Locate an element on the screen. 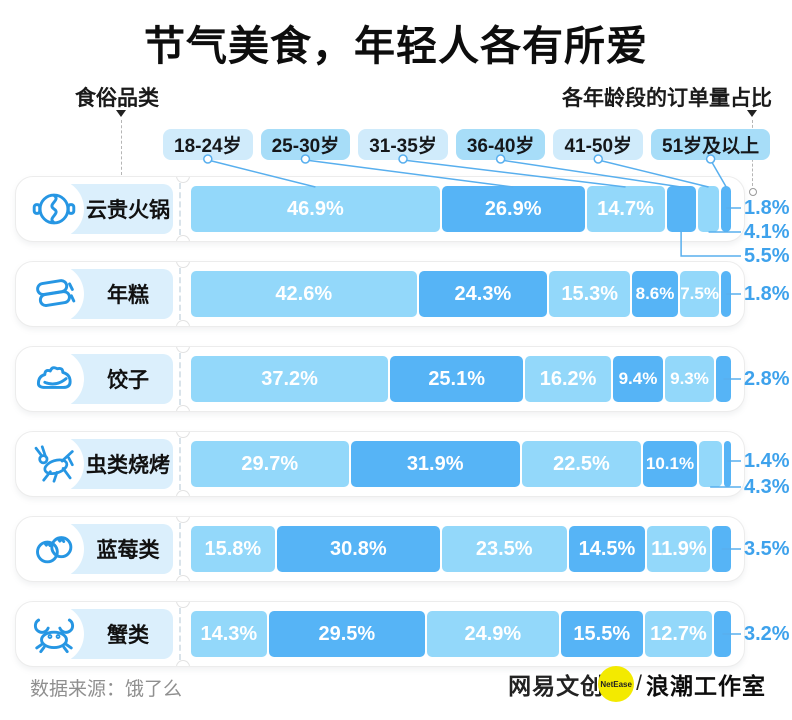 The image size is (792, 720). segment-value: 14.7% is located at coordinates (625, 208).